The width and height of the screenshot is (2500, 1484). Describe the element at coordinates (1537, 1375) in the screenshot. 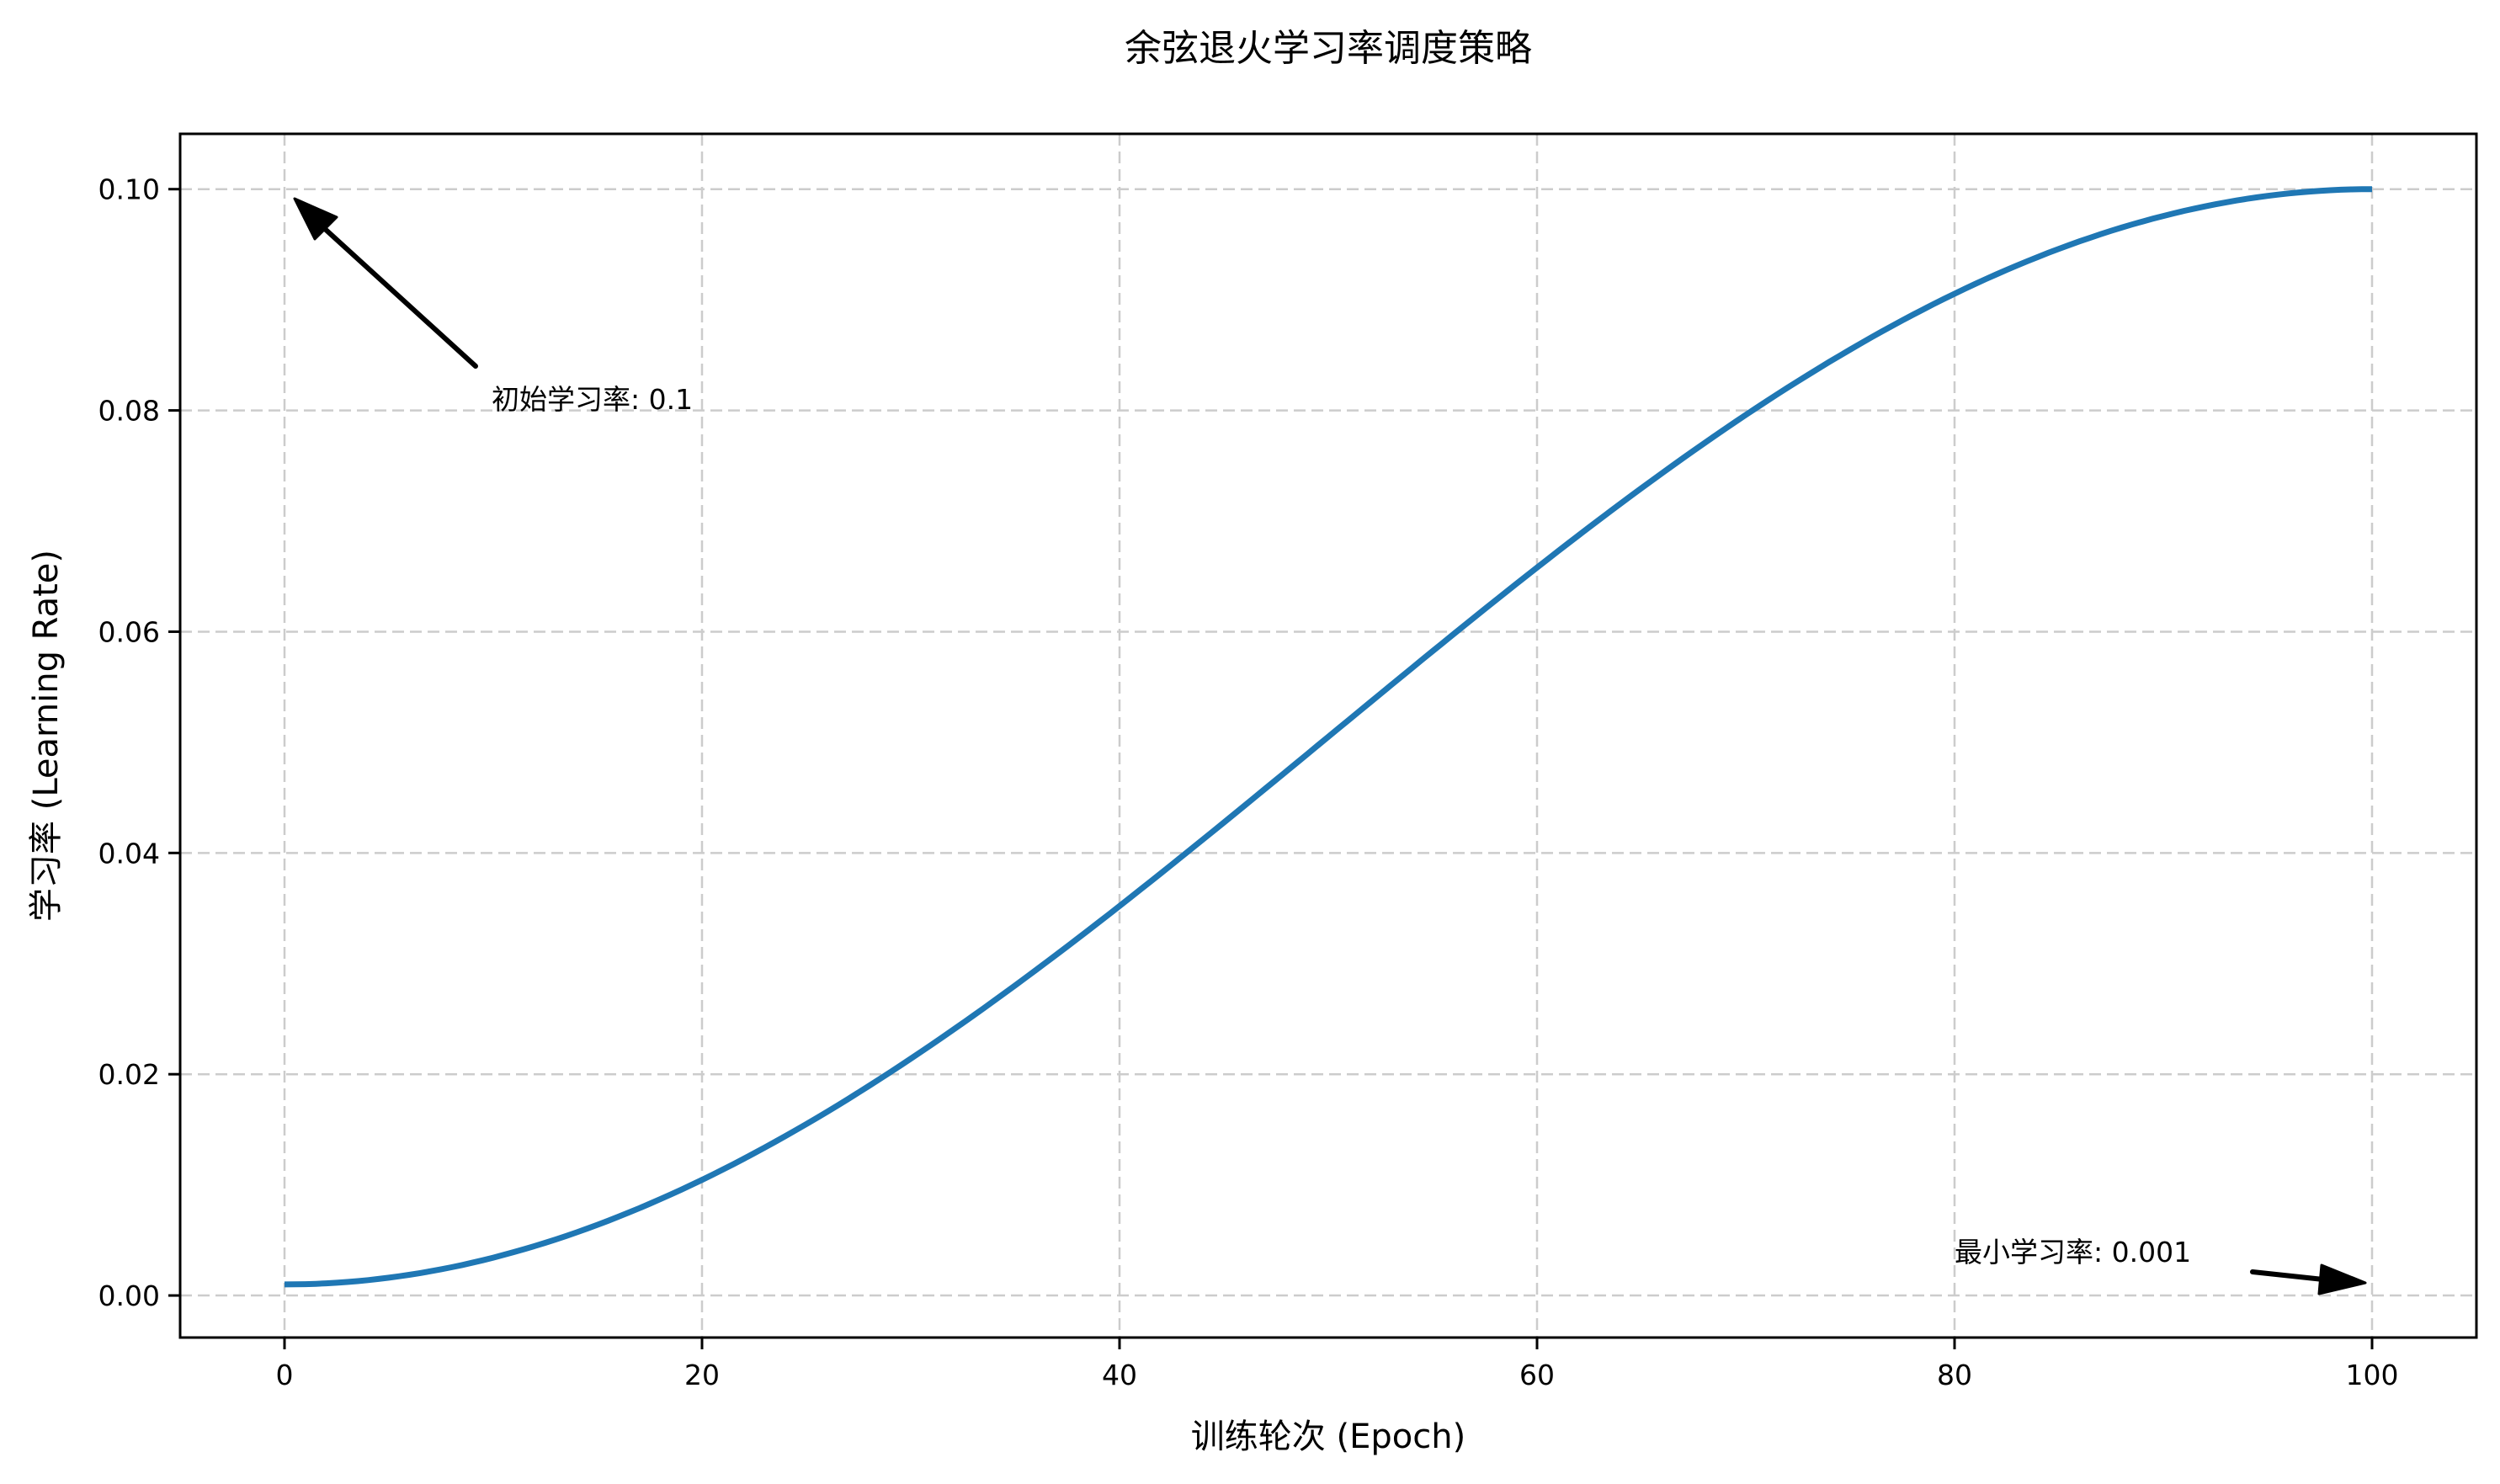

I see `x-tick-label: 60` at that location.